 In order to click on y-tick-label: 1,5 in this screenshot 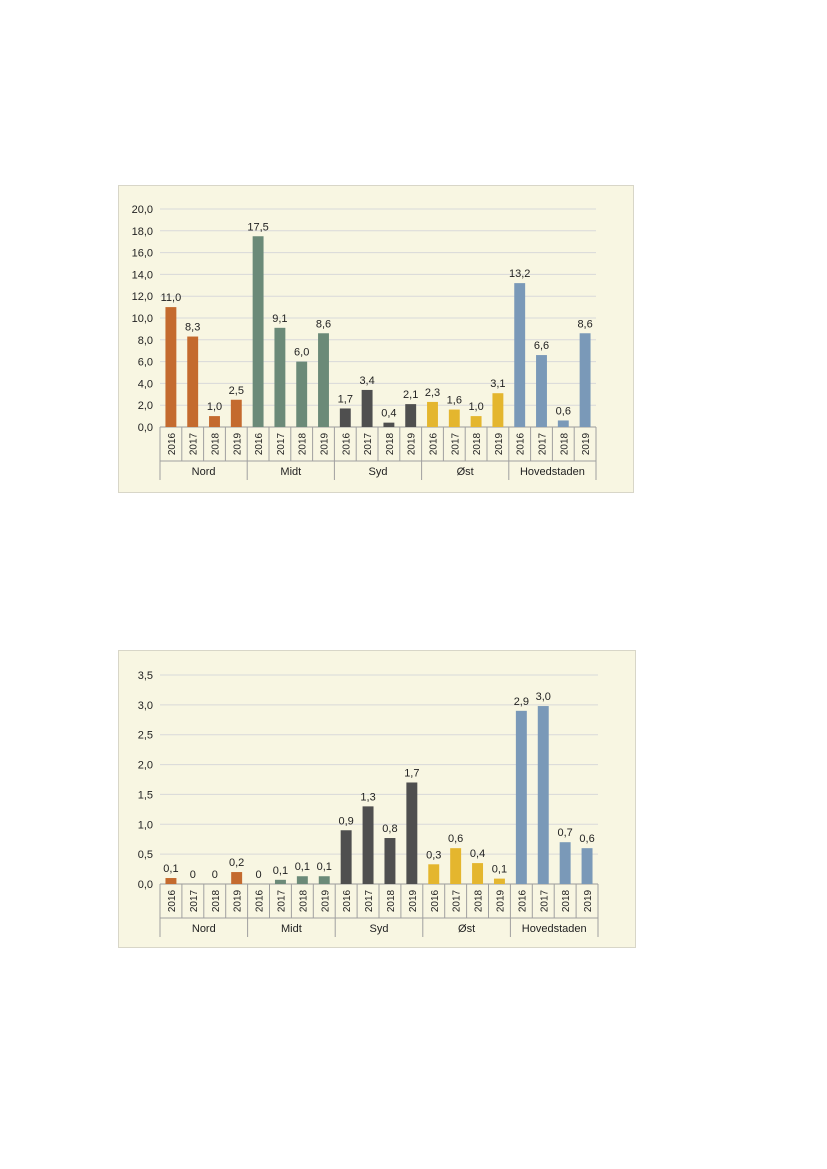, I will do `click(145, 795)`.